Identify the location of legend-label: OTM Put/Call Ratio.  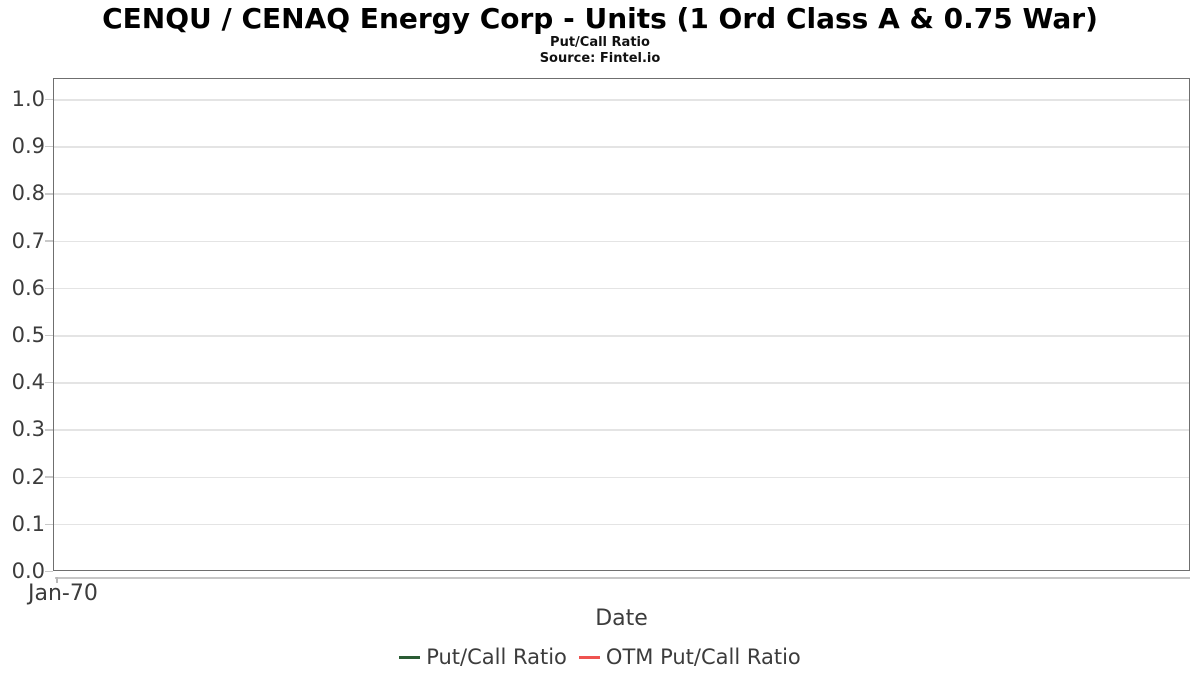
(703, 657).